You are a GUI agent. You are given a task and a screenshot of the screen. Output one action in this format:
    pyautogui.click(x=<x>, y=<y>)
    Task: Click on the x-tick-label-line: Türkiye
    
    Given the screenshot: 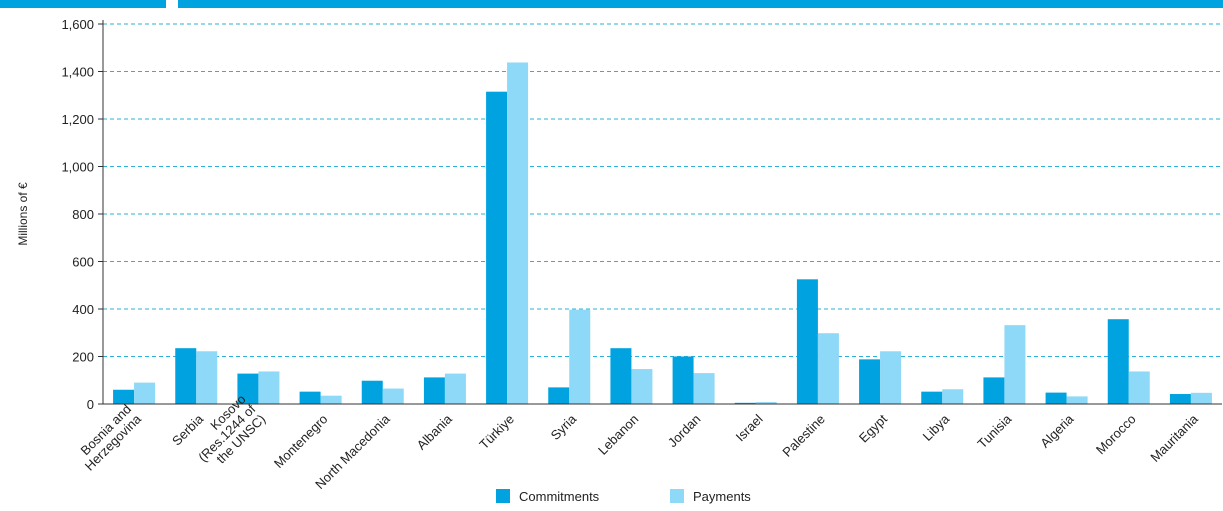 What is the action you would take?
    pyautogui.click(x=496, y=431)
    